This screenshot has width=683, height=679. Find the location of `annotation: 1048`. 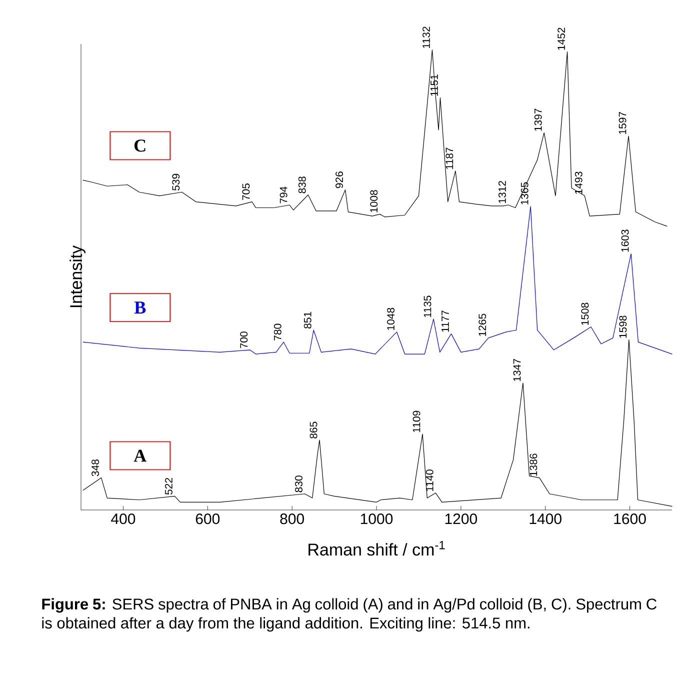

annotation: 1048 is located at coordinates (390, 319).